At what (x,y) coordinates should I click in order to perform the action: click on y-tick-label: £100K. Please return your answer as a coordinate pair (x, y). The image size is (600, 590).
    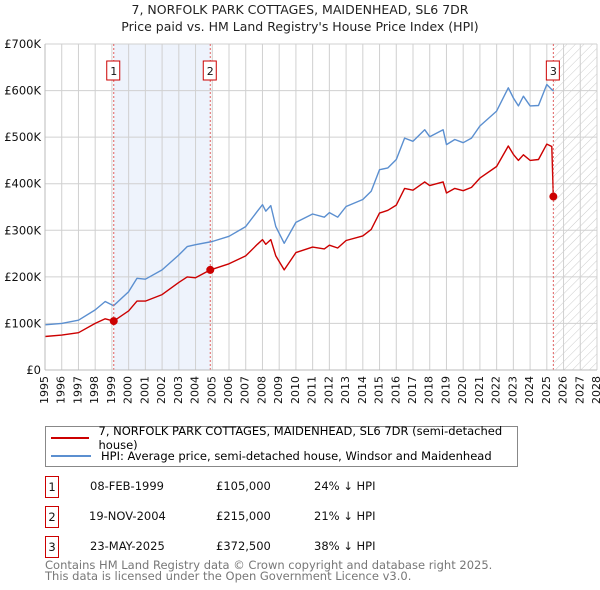
    Looking at the image, I should click on (22, 323).